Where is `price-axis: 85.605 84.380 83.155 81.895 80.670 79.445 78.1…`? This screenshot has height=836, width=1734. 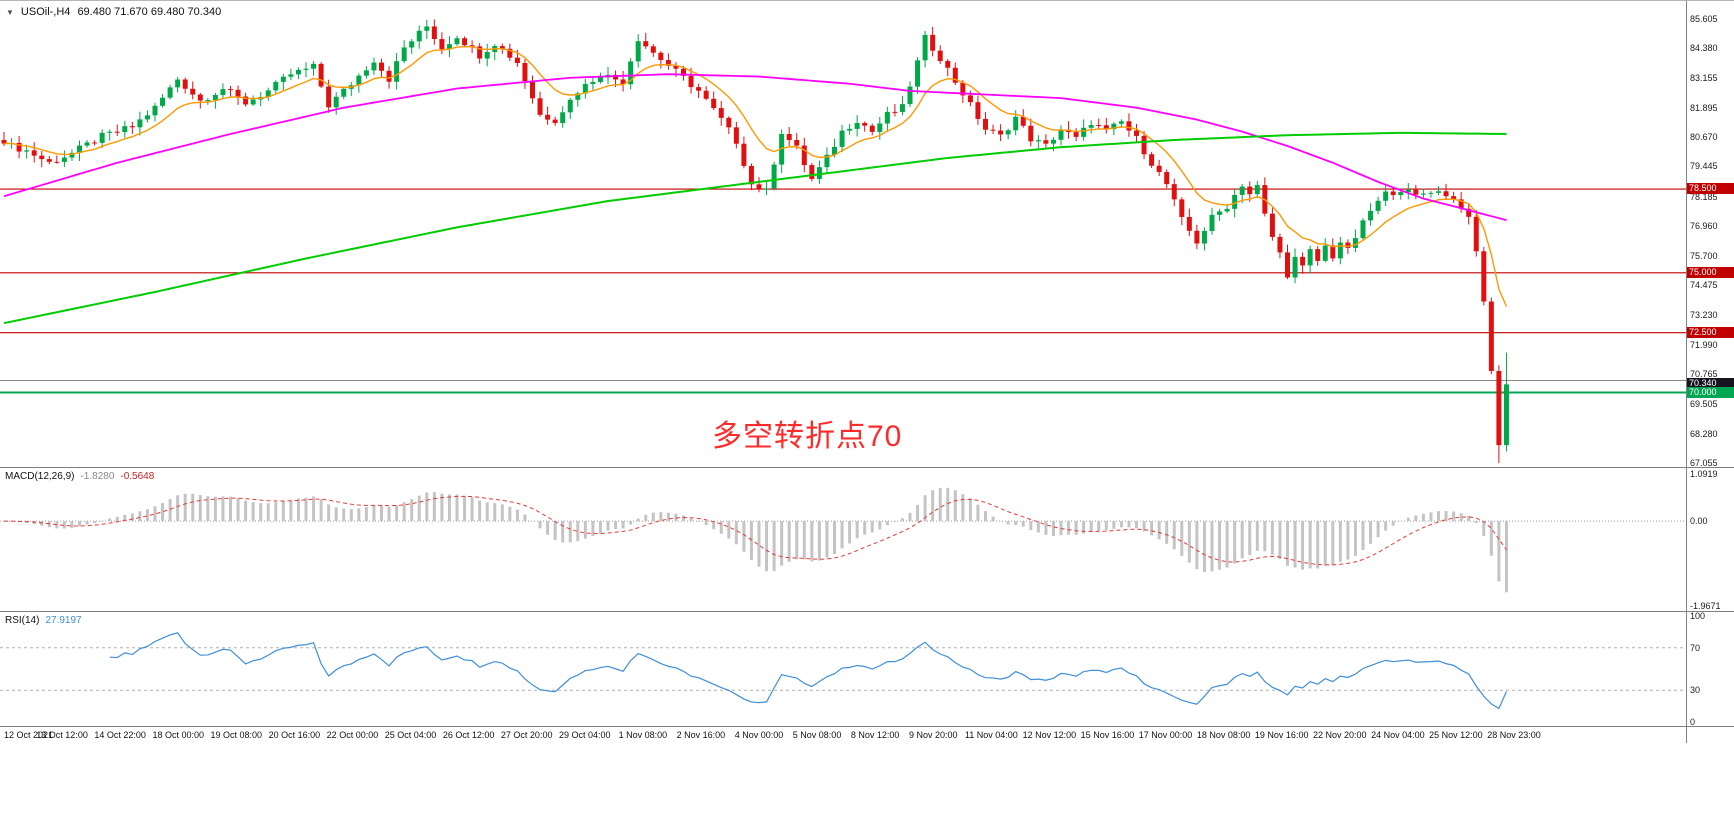
price-axis: 85.605 84.380 83.155 81.895 80.670 79.445 78.1… is located at coordinates (1710, 234).